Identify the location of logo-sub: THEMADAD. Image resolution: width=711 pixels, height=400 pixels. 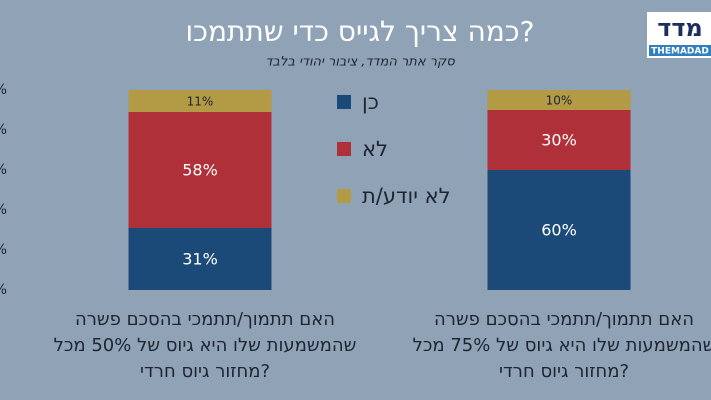
(680, 52).